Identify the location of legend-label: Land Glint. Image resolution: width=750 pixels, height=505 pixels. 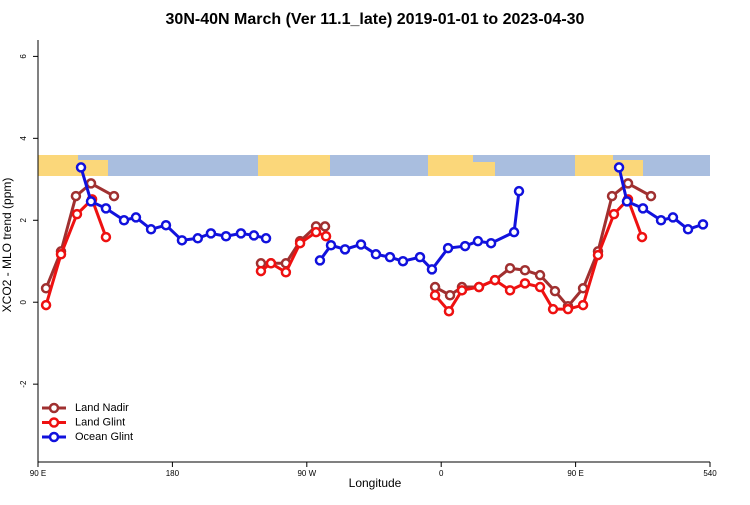
(100, 422).